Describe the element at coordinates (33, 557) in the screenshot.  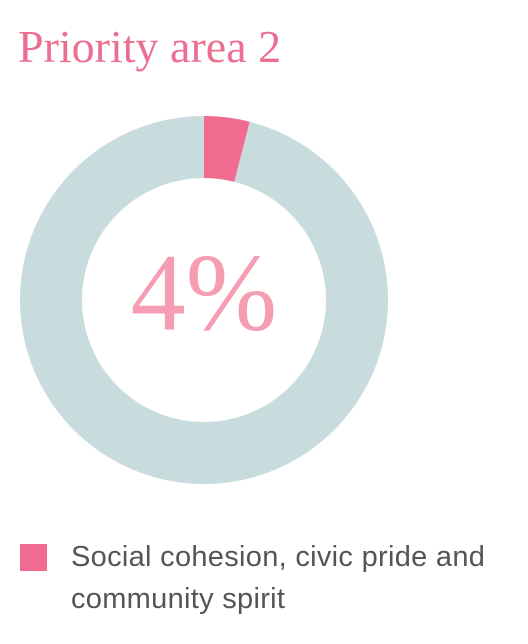
I see `legend-swatch` at that location.